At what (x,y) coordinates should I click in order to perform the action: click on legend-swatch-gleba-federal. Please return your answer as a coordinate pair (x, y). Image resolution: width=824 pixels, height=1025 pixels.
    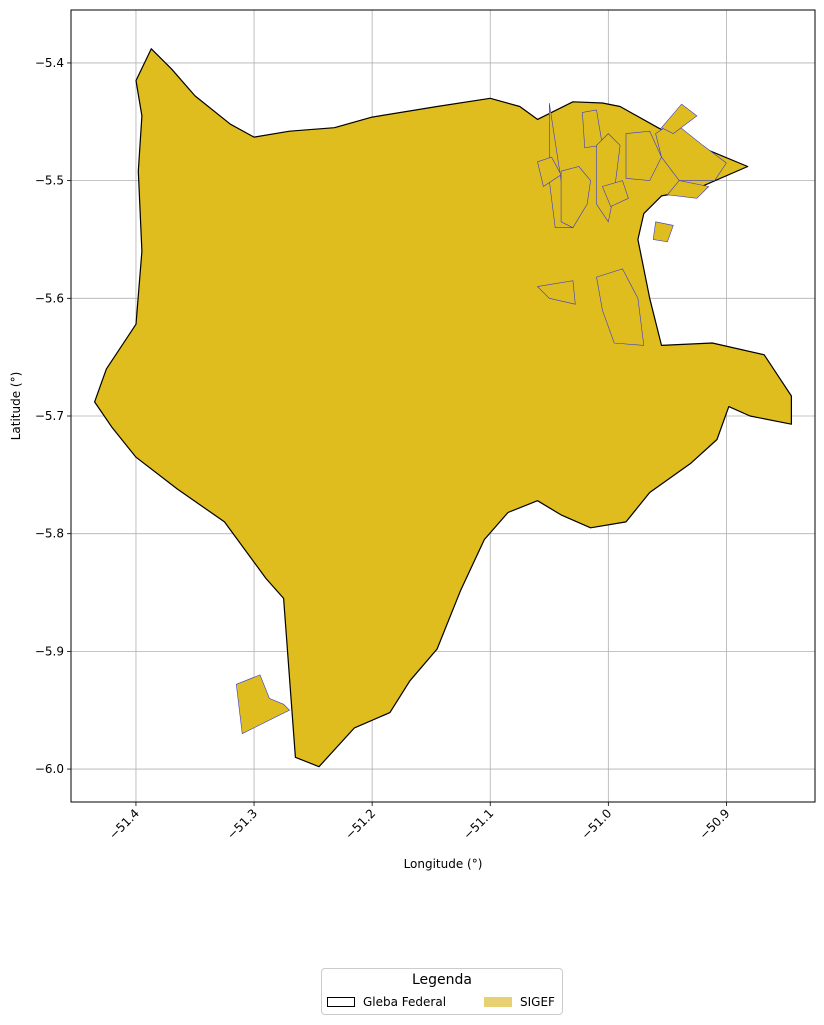
    Looking at the image, I should click on (341, 1002).